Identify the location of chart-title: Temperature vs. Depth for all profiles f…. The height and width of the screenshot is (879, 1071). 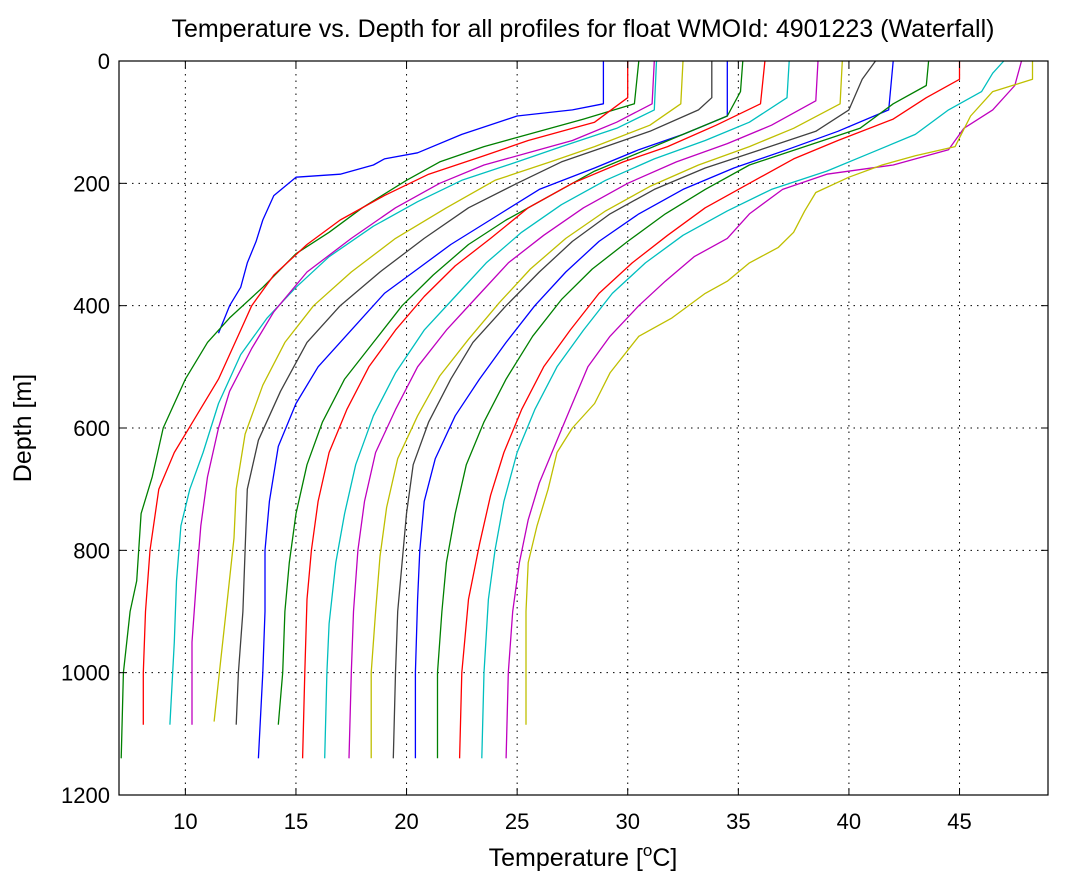
(582, 29).